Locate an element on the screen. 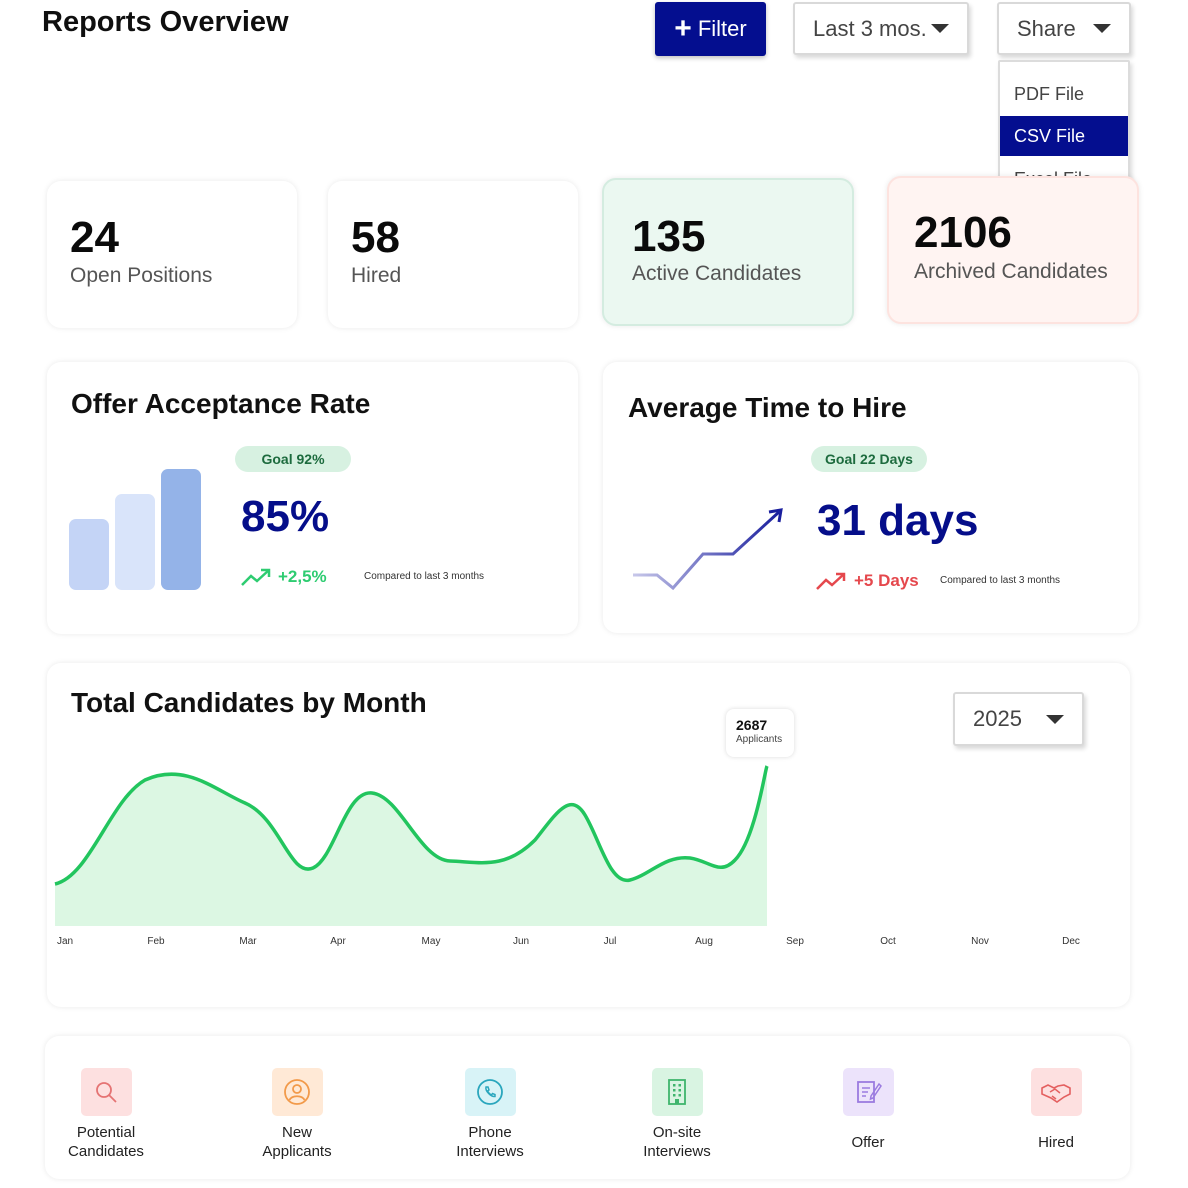  stage-phone-interviews: Phone Interviews is located at coordinates (490, 1114).